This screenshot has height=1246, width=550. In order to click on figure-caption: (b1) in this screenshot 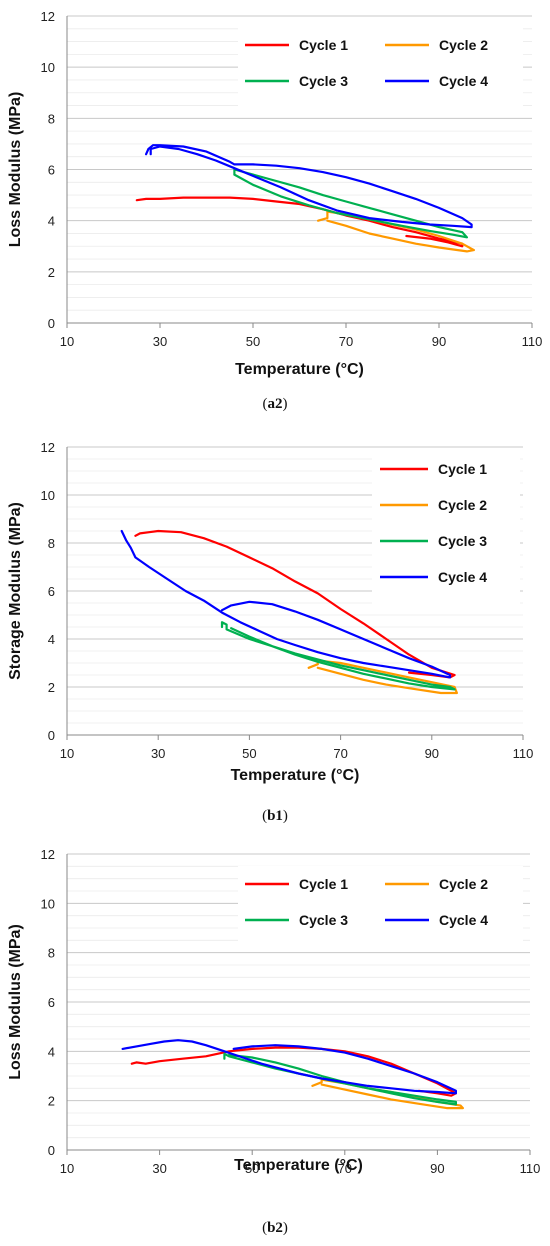, I will do `click(275, 816)`.